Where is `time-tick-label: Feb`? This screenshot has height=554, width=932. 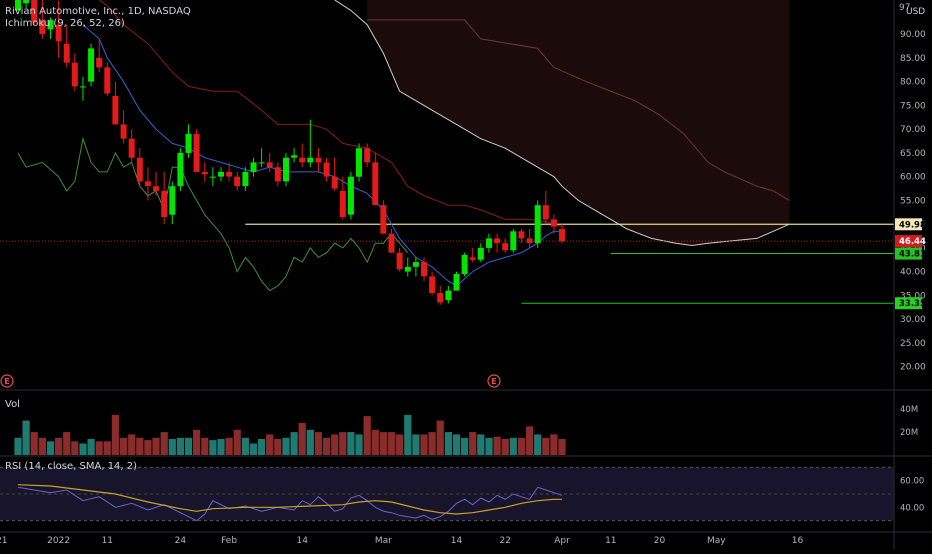 time-tick-label: Feb is located at coordinates (229, 541).